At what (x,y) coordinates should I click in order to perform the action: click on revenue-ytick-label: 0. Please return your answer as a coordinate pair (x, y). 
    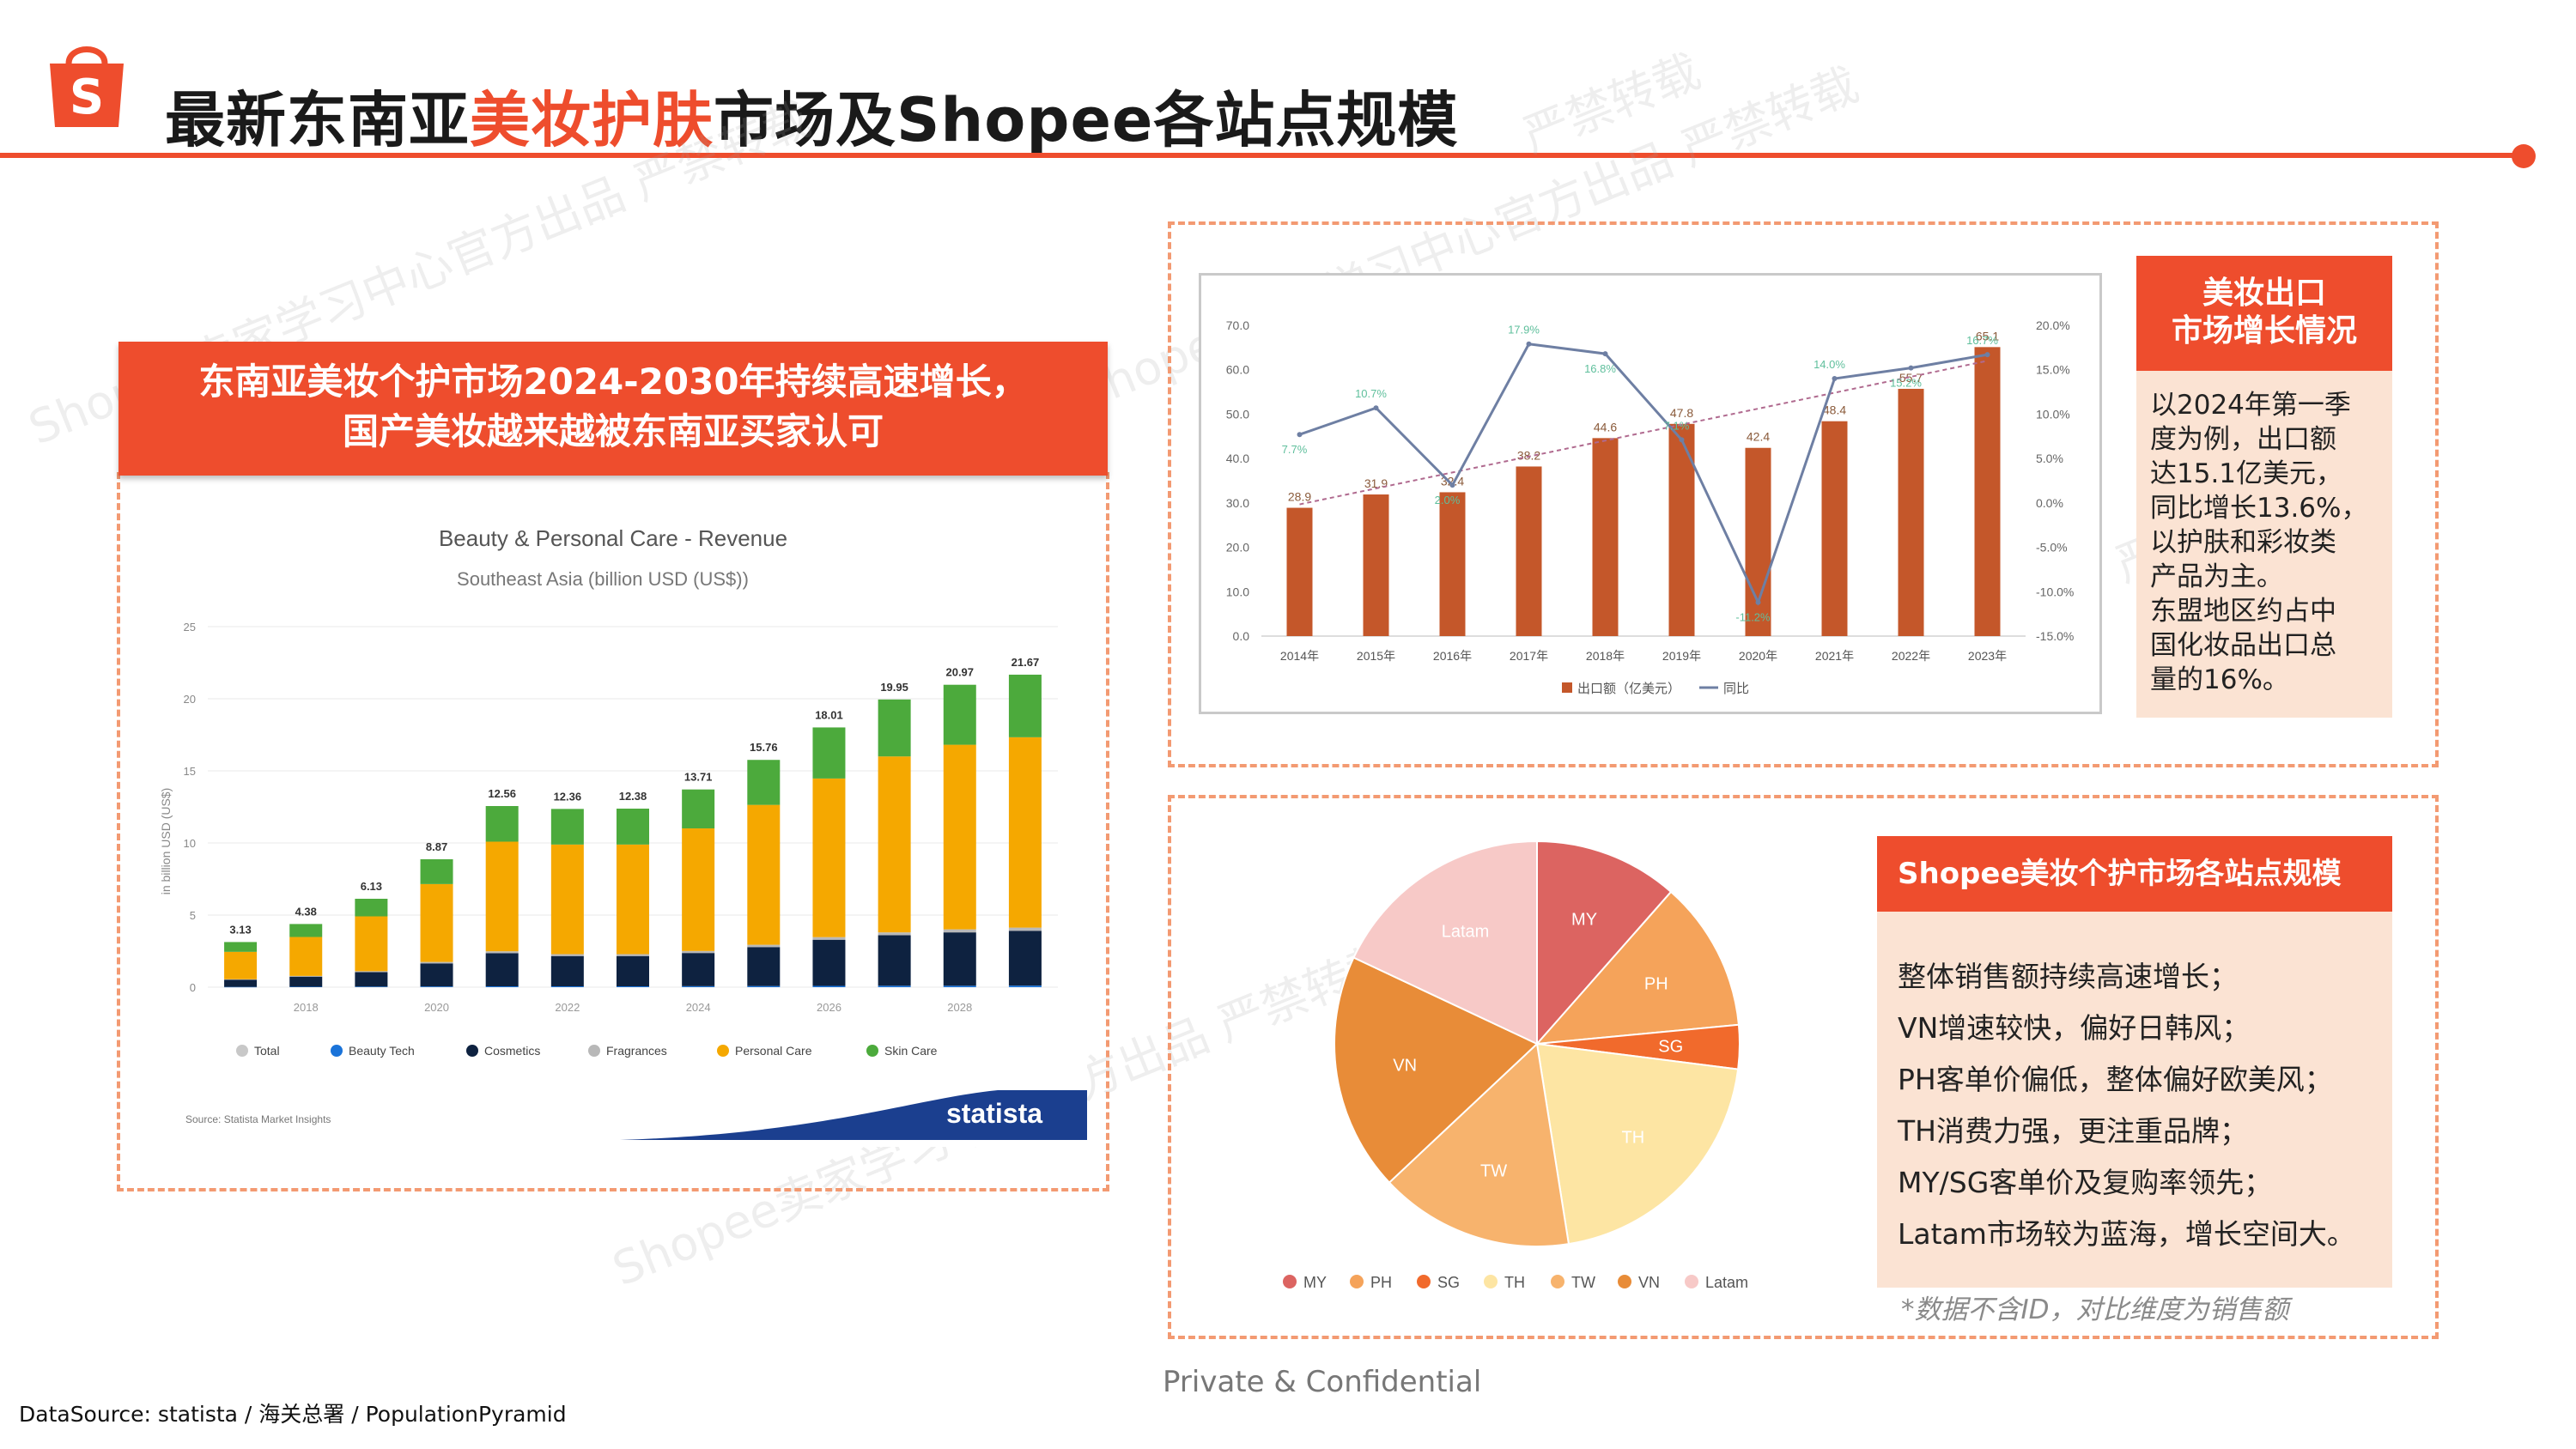
    Looking at the image, I should click on (193, 987).